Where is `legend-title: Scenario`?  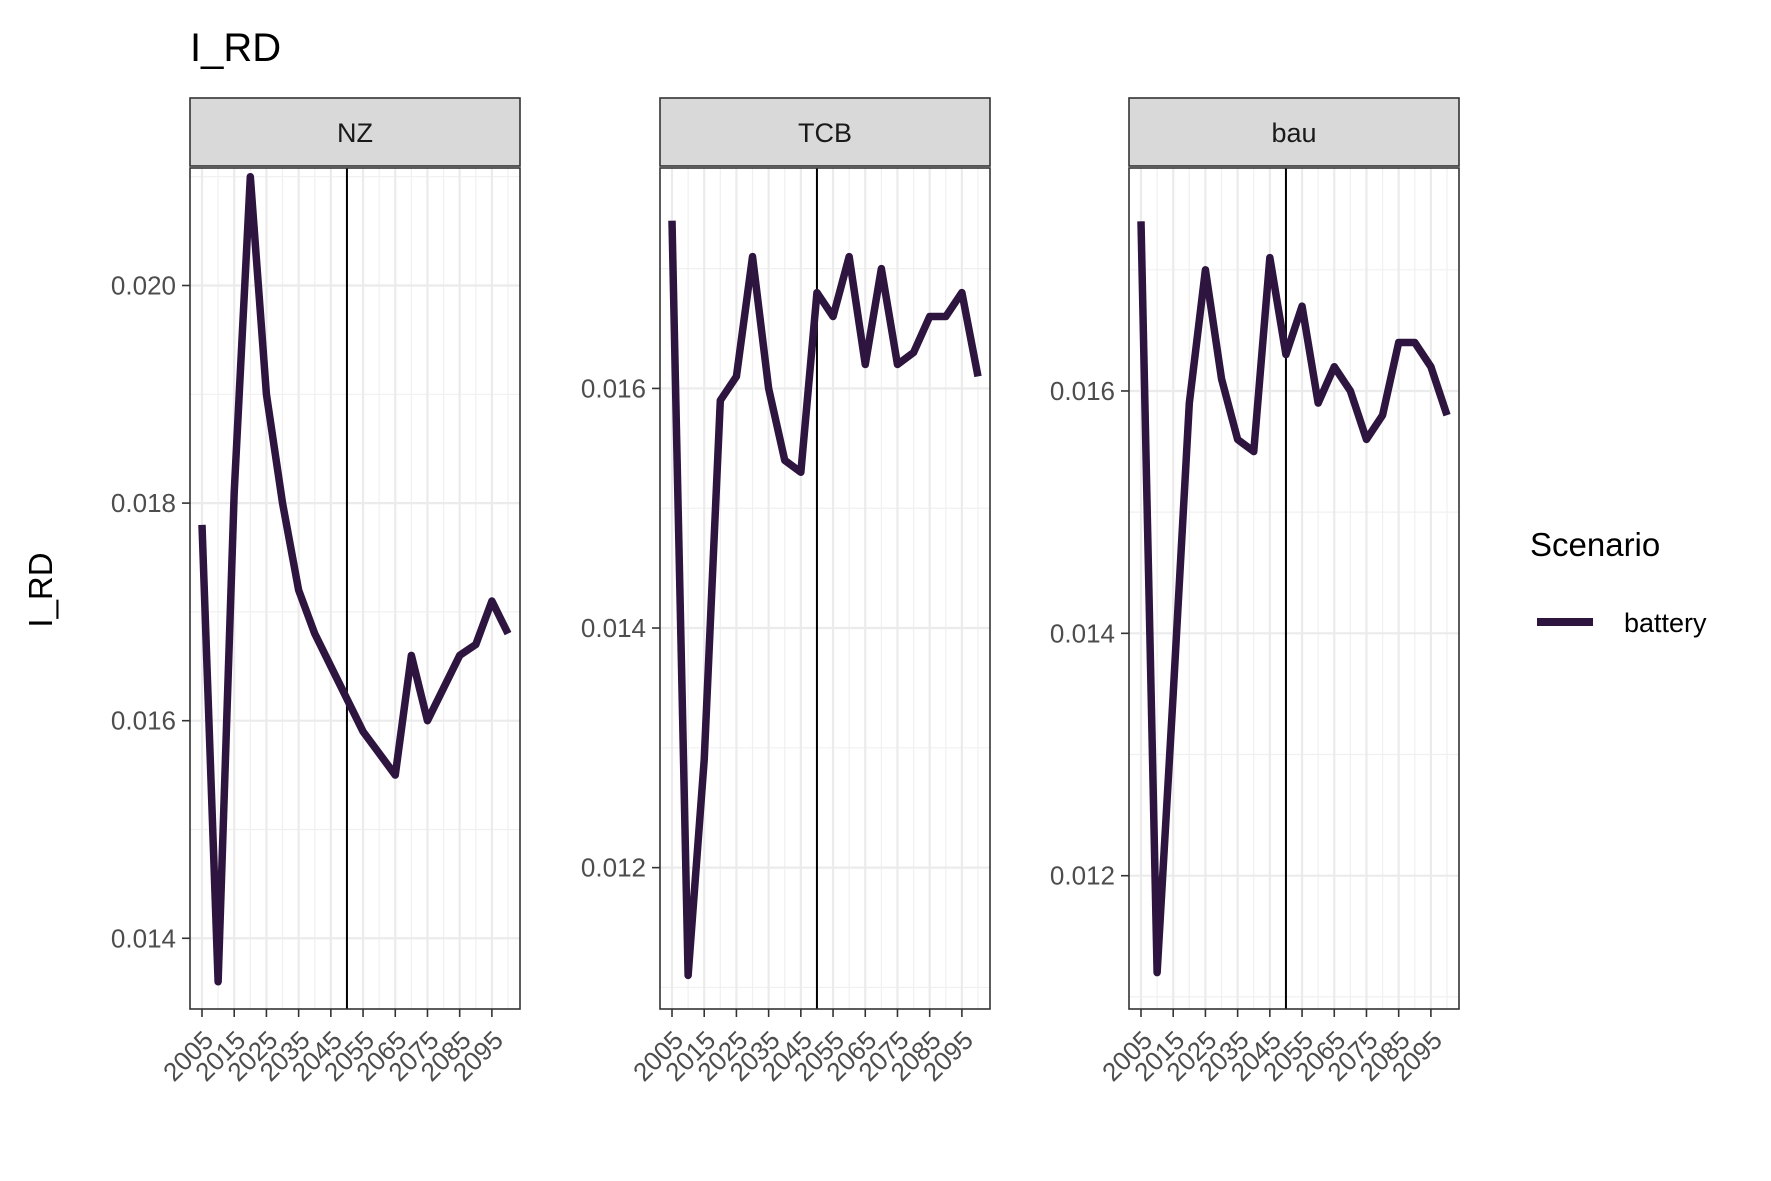
legend-title: Scenario is located at coordinates (1595, 544).